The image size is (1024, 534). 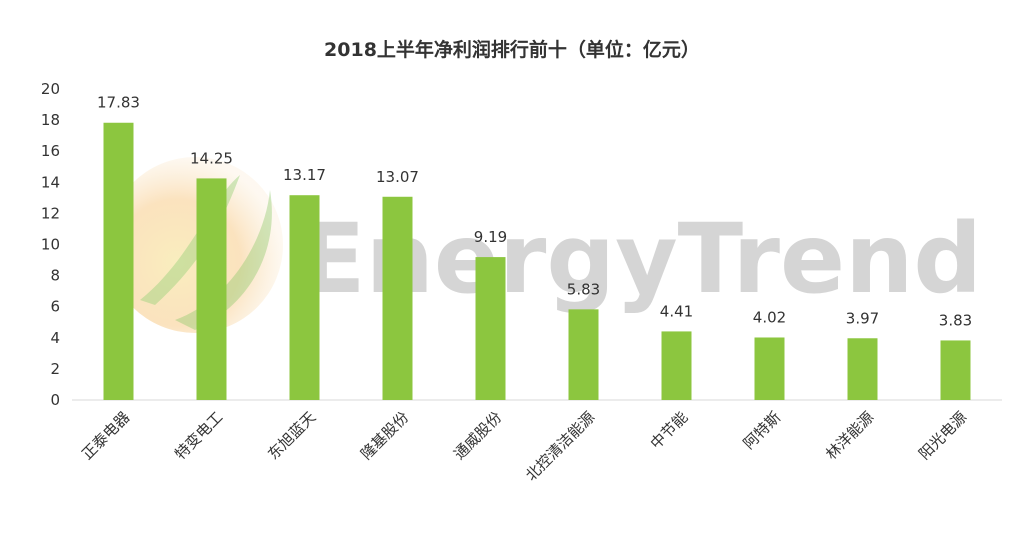 I want to click on x-tick-label: 阿特斯, so click(x=762, y=430).